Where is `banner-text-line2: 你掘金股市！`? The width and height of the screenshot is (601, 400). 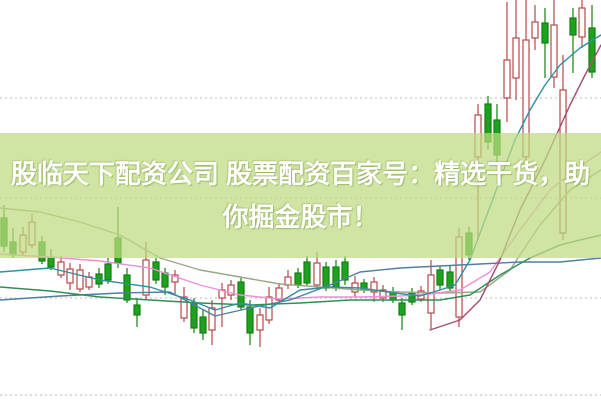
banner-text-line2: 你掘金股市！ is located at coordinates (300, 216).